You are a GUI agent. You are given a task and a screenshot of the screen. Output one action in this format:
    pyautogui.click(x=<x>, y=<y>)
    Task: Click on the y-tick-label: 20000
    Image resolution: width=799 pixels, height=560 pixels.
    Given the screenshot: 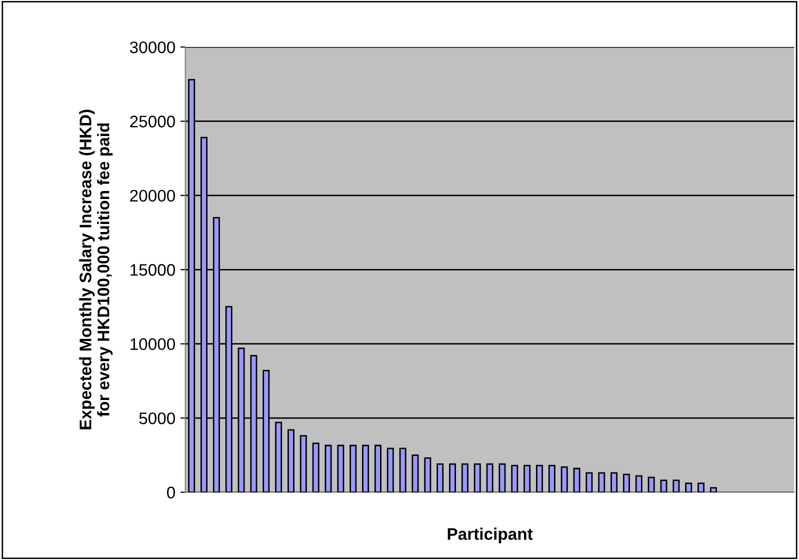 What is the action you would take?
    pyautogui.click(x=152, y=196)
    